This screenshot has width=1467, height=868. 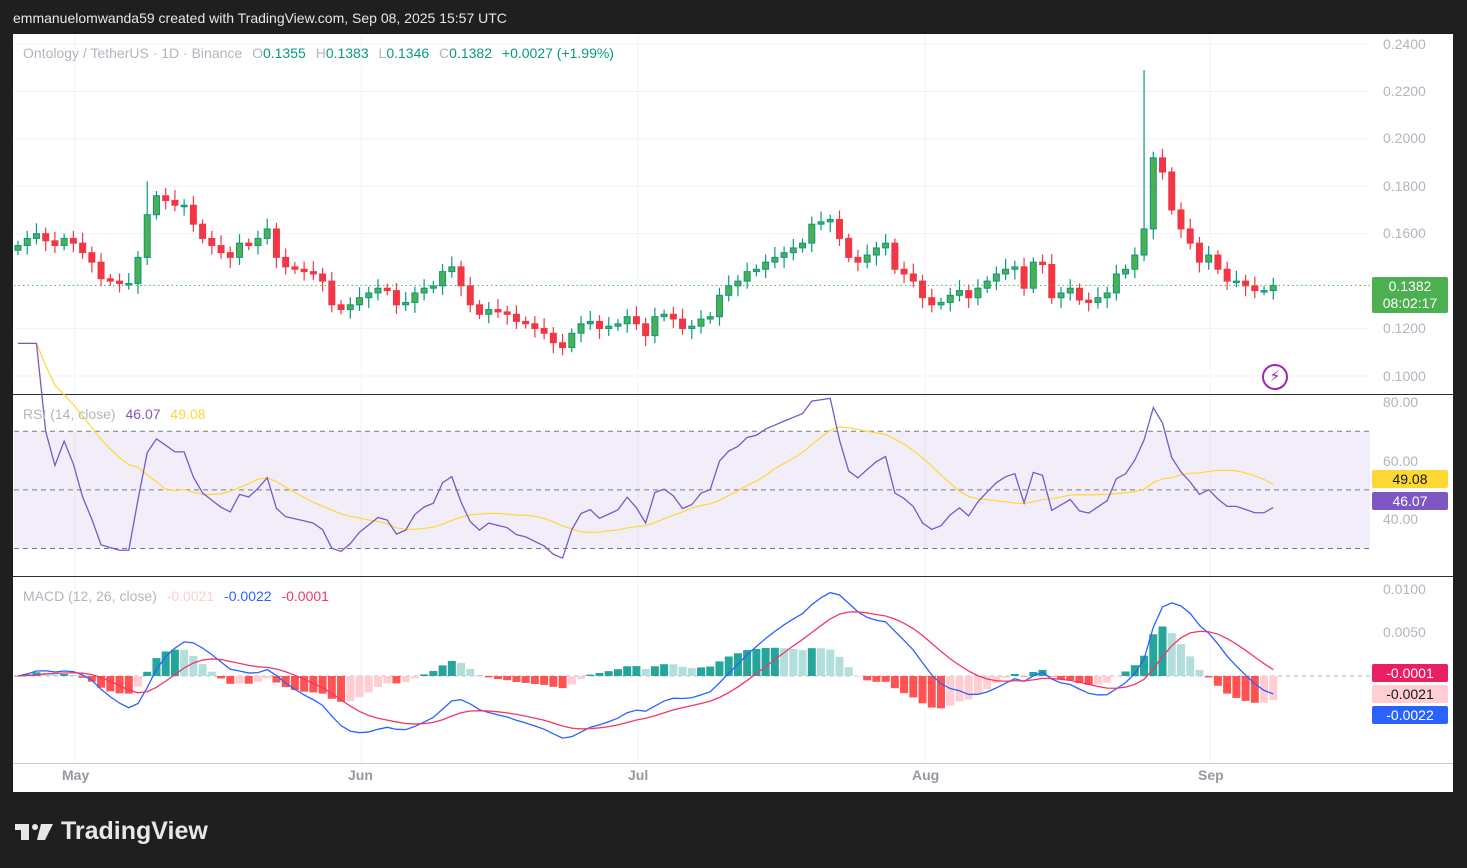 I want to click on logo-text: TradingView, so click(x=134, y=831).